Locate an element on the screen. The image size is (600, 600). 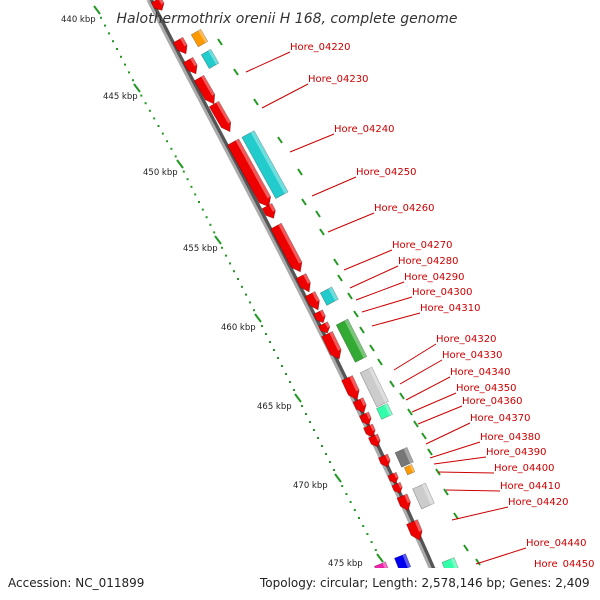
cds-block-orange is located at coordinates (409, 469).